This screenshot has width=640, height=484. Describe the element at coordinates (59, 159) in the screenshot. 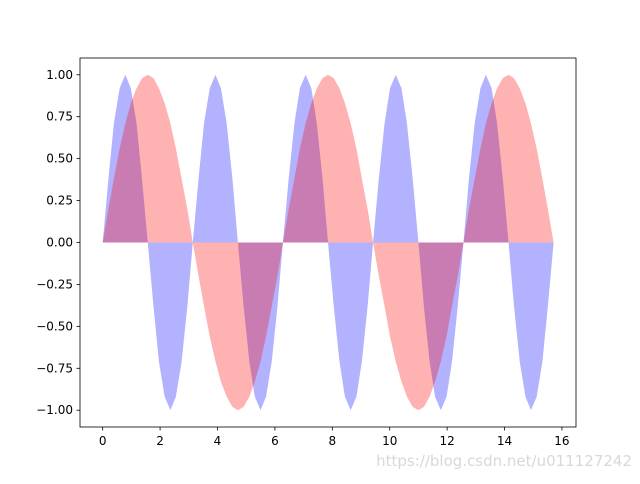

I see `y-tick-label: 0.50` at that location.